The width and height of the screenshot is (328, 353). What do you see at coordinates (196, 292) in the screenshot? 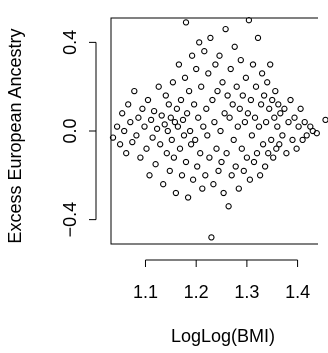
I see `x-tick-label: 1.2` at bounding box center [196, 292].